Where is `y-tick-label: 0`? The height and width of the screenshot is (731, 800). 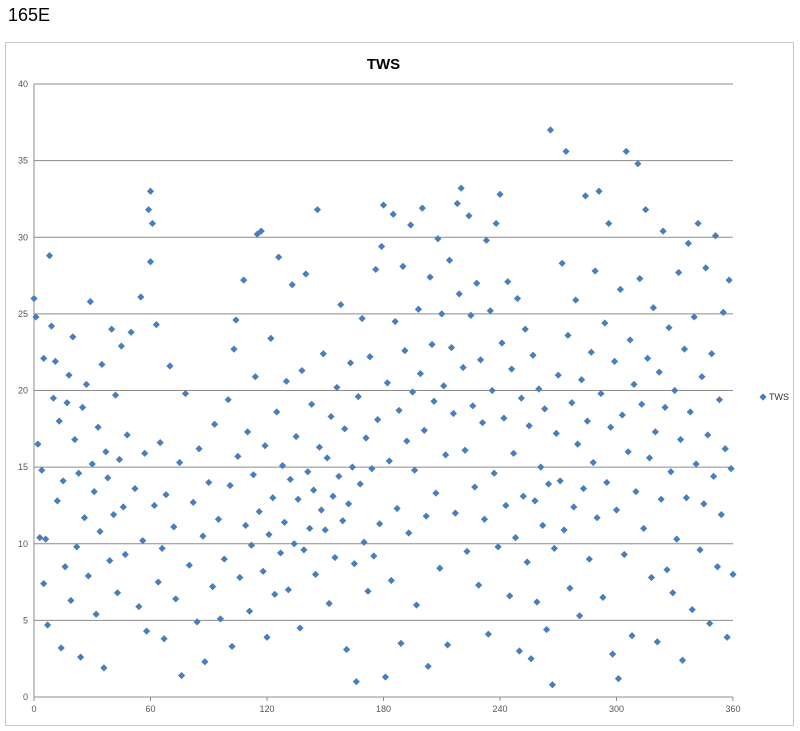 y-tick-label: 0 is located at coordinates (25, 697).